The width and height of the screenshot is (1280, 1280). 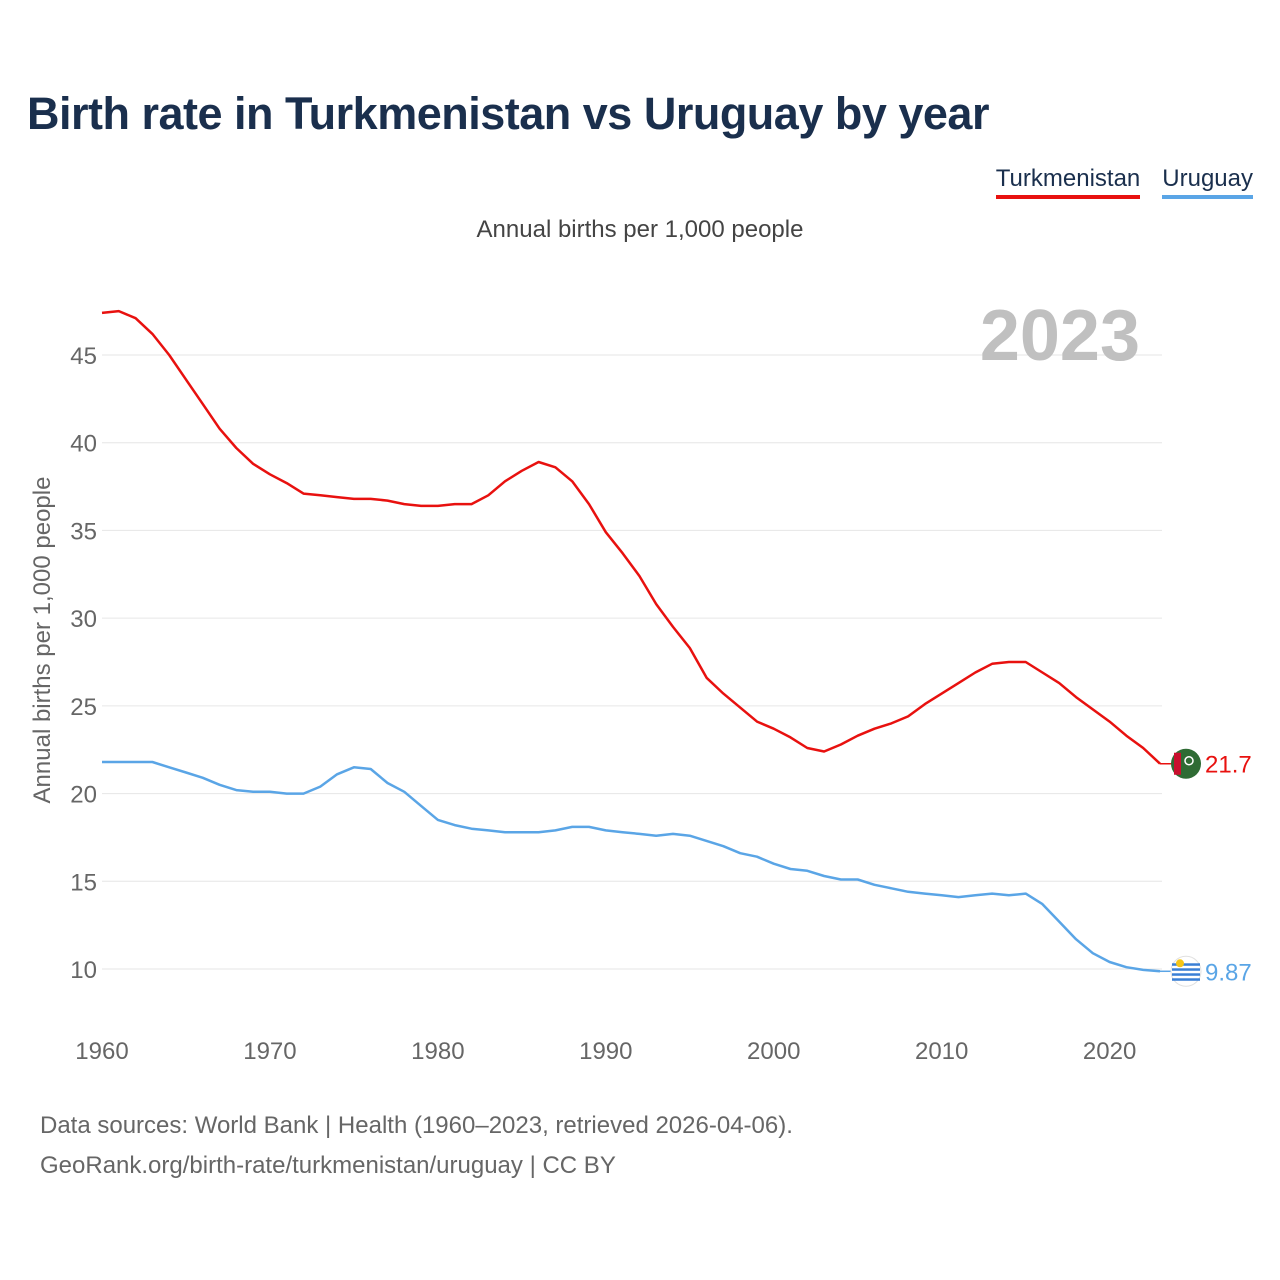 I want to click on y-axis-ticks: 10 15 20 25 30 35 40 45, so click(x=83, y=663).